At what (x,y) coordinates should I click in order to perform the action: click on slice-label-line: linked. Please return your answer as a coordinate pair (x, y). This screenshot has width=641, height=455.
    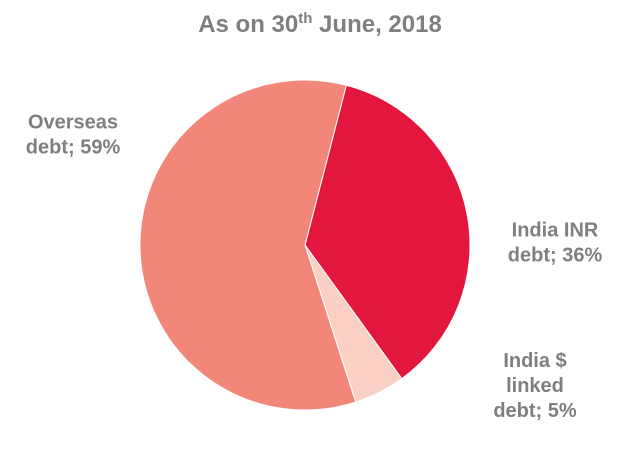
    Looking at the image, I should click on (535, 386).